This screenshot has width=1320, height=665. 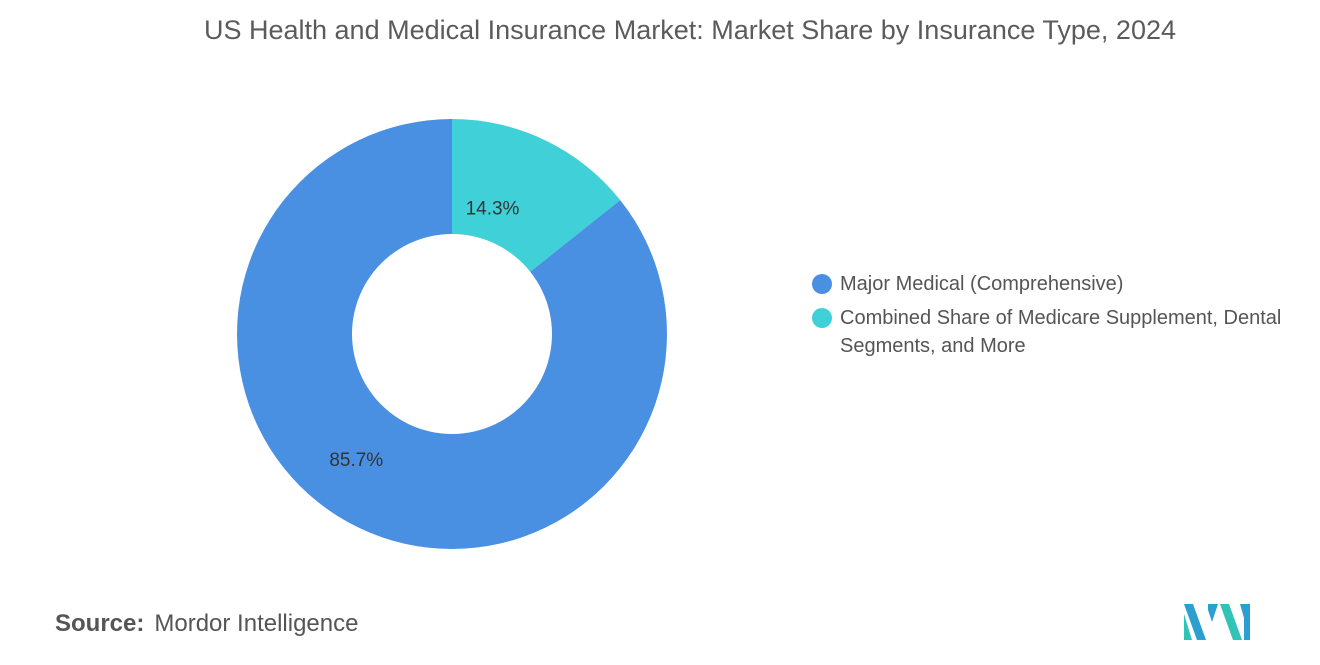 What do you see at coordinates (982, 284) in the screenshot?
I see `legend-label: Major Medical (Comprehensive)` at bounding box center [982, 284].